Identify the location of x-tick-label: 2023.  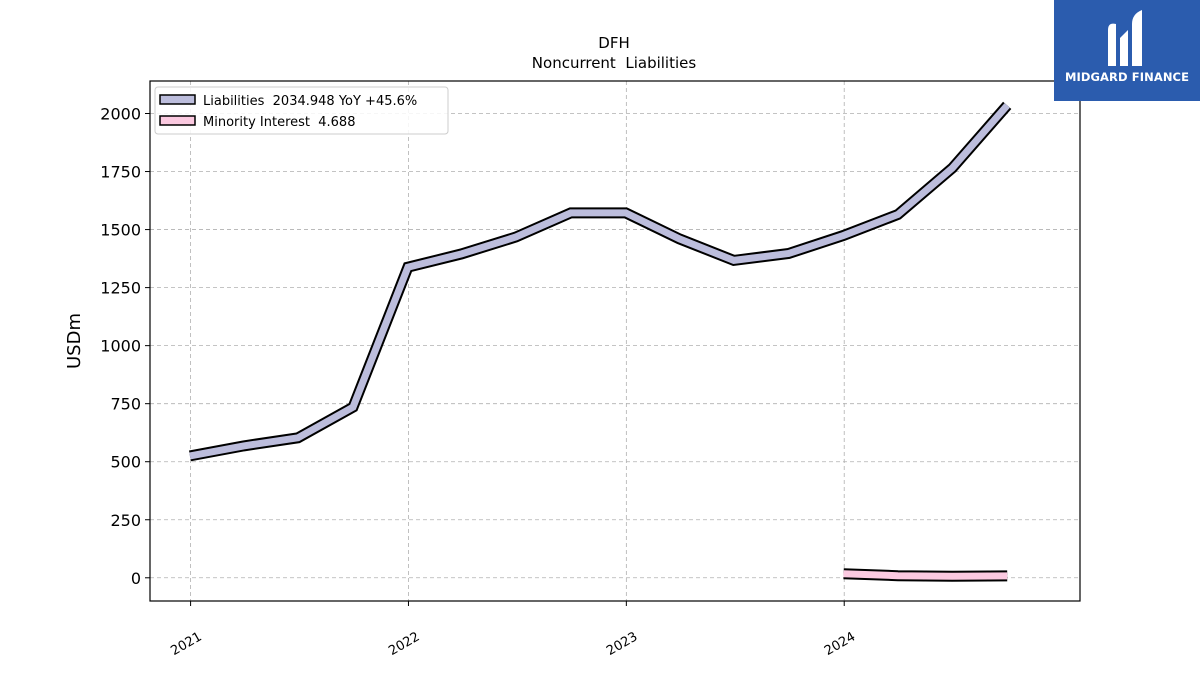
(622, 644).